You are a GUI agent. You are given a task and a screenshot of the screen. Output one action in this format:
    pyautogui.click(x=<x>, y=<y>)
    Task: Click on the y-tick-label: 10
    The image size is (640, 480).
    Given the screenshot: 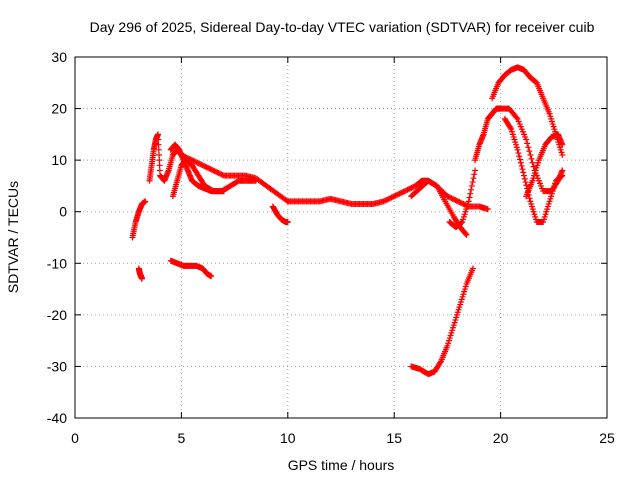 What is the action you would take?
    pyautogui.click(x=59, y=160)
    